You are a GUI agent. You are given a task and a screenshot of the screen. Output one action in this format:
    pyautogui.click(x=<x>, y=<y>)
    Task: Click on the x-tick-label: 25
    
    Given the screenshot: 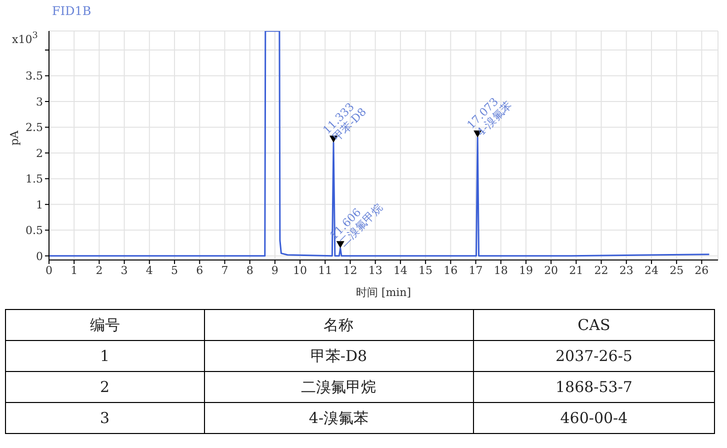 What is the action you would take?
    pyautogui.click(x=677, y=270)
    